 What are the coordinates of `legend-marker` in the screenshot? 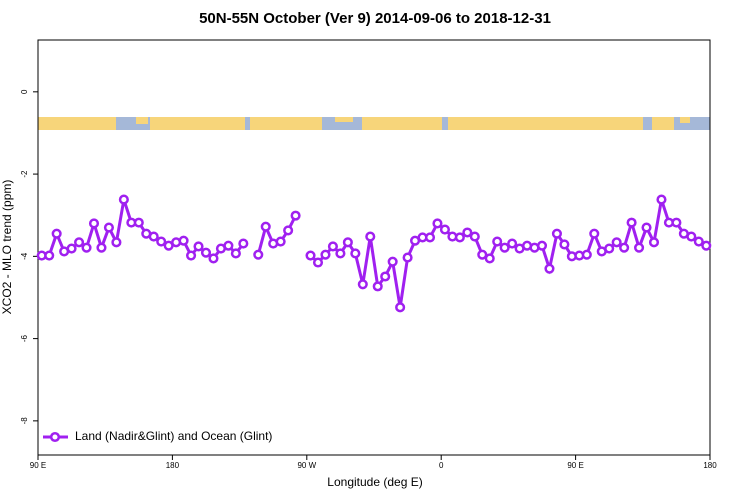 It's located at (55, 437).